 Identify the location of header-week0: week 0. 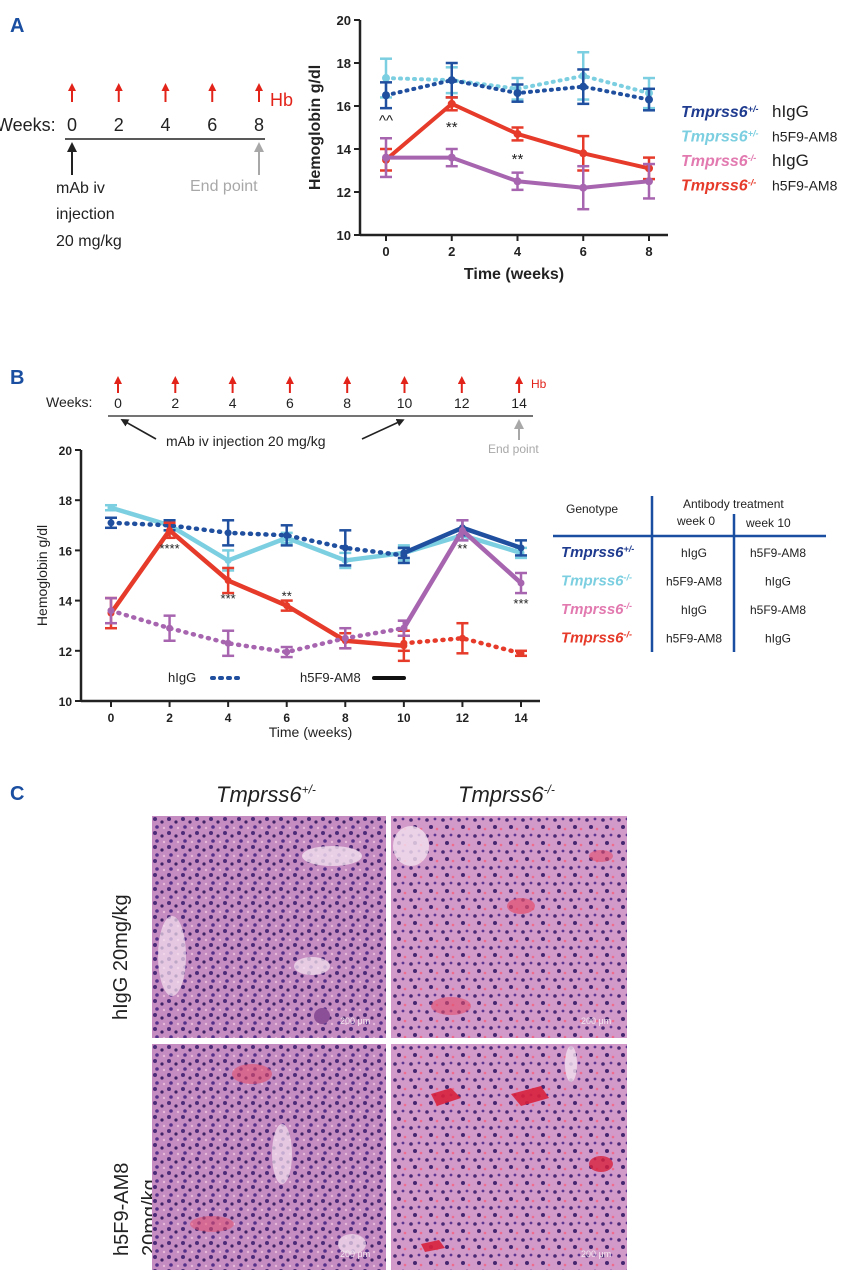
(695, 521).